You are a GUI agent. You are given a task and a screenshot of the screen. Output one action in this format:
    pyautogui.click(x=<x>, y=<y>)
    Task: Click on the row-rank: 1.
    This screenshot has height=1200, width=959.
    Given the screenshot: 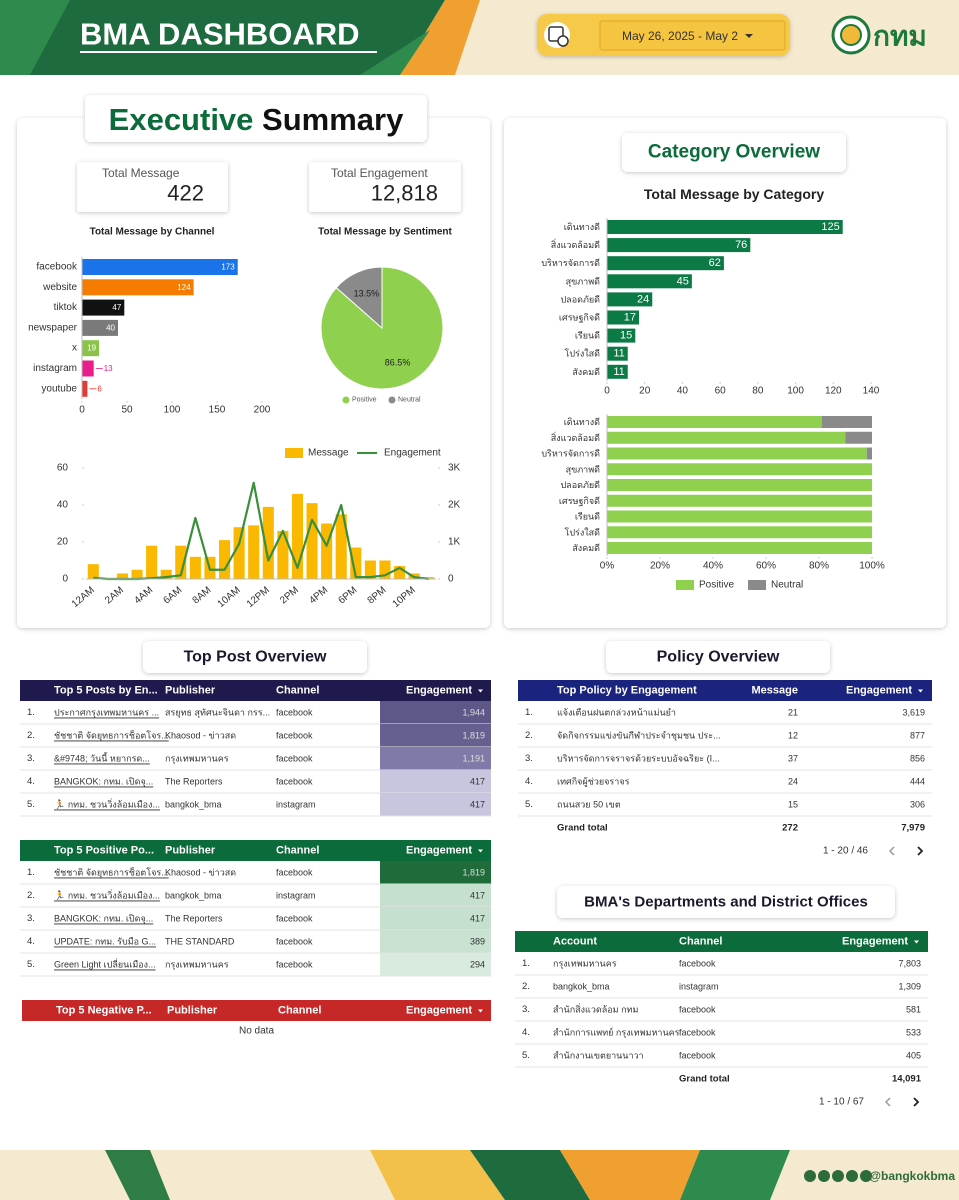 What is the action you would take?
    pyautogui.click(x=31, y=872)
    